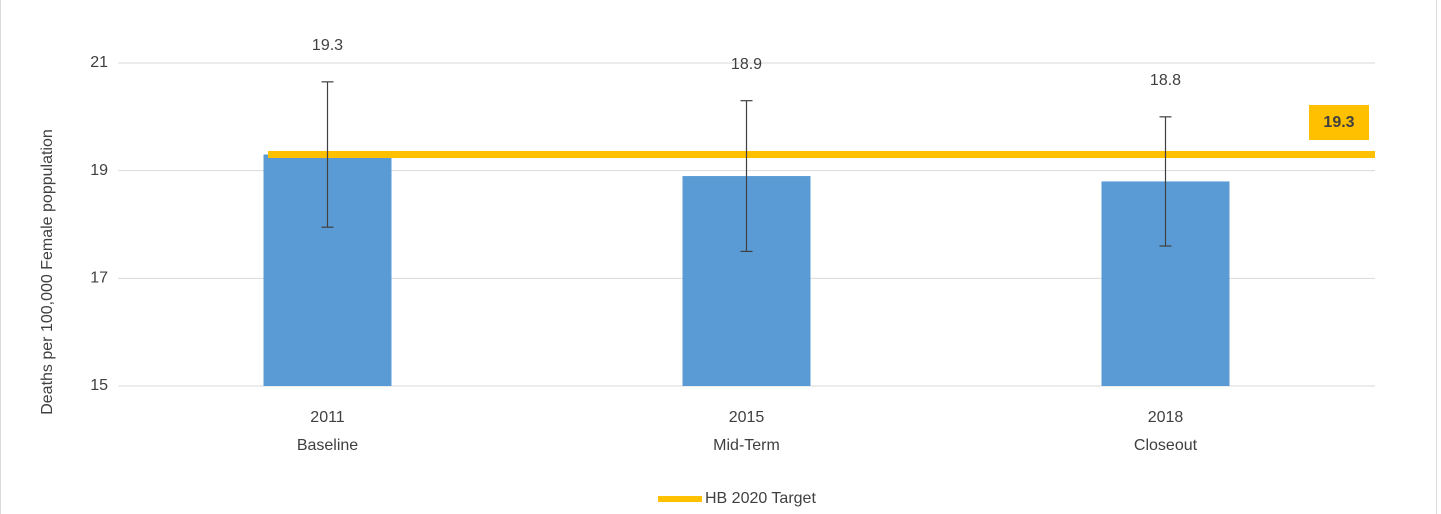 This screenshot has width=1441, height=514. I want to click on x-tick-label: 2011, so click(327, 417).